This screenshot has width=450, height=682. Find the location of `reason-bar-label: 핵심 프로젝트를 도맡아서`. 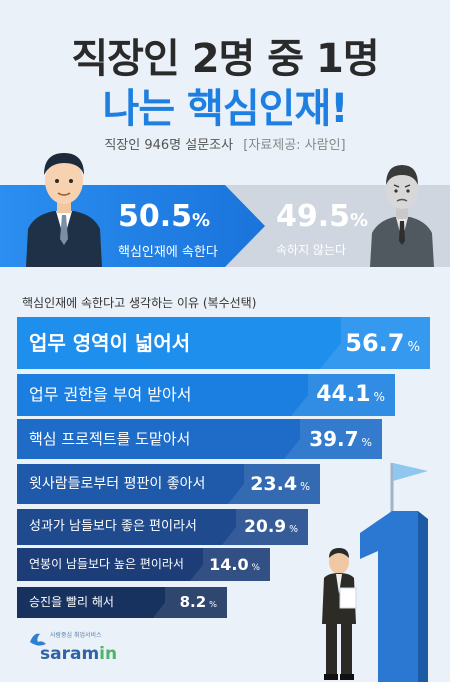

reason-bar-label: 핵심 프로젝트를 도맡아서 is located at coordinates (110, 439).